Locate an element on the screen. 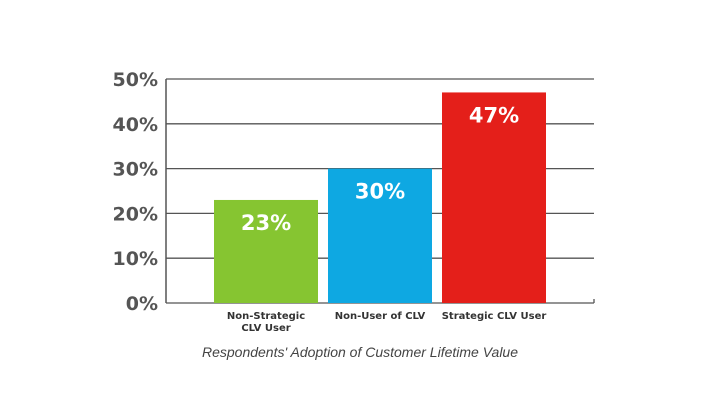  data-label: 23% is located at coordinates (266, 223).